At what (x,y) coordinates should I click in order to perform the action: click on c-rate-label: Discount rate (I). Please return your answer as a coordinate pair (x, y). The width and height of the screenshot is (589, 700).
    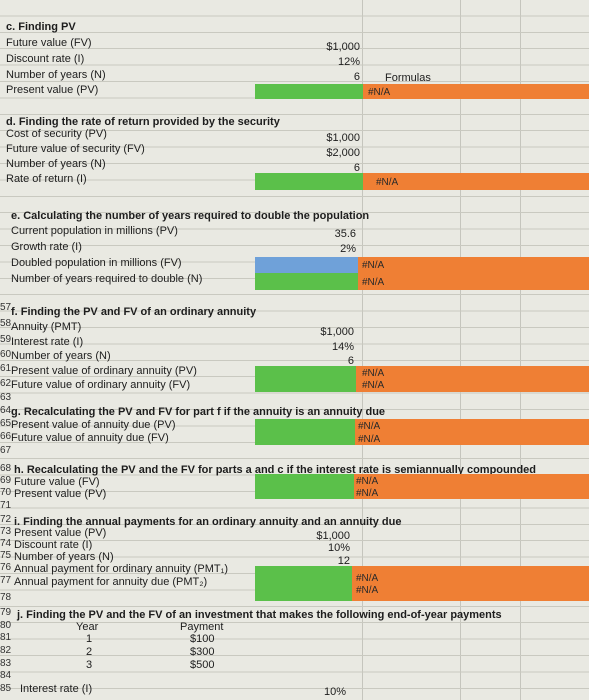
    Looking at the image, I should click on (45, 59).